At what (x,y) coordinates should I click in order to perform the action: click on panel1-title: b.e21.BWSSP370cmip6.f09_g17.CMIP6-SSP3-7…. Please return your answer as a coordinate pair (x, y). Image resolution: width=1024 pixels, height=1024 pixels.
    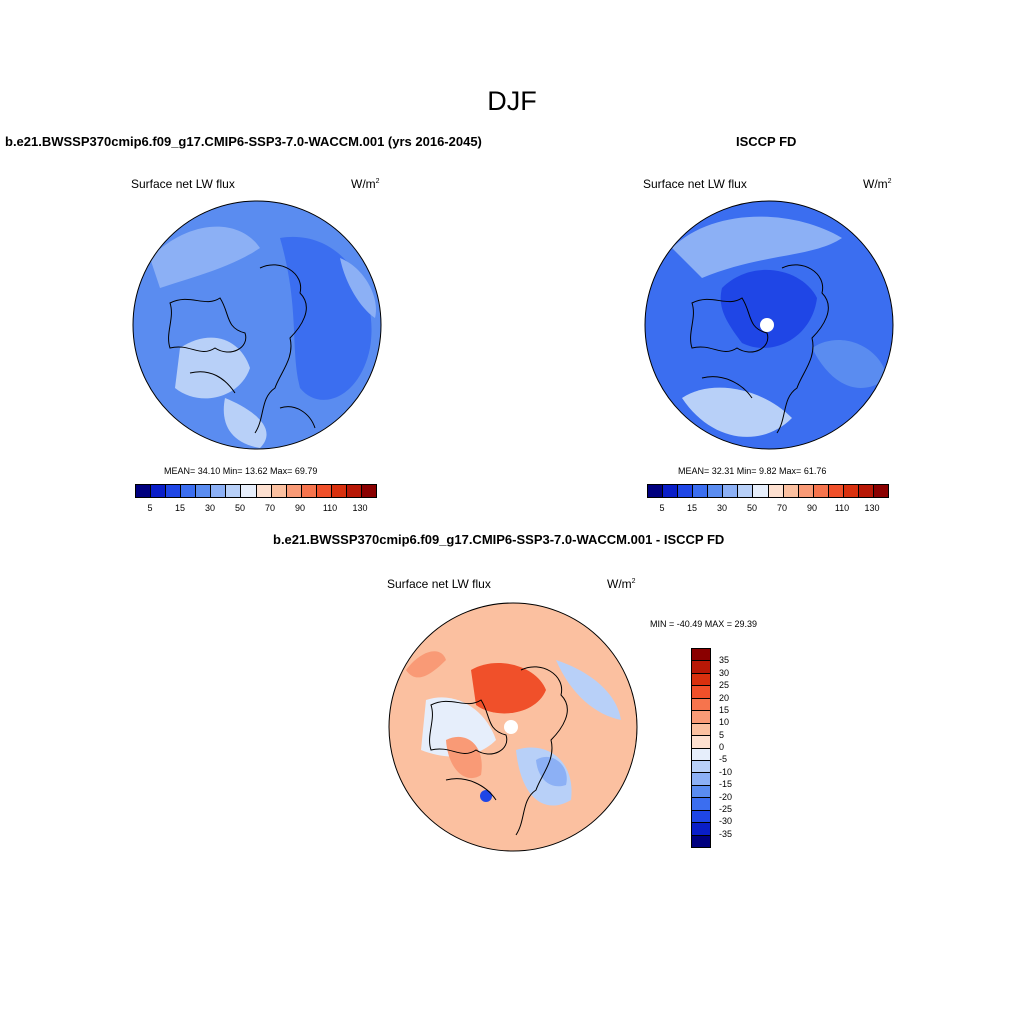
    Looking at the image, I should click on (243, 141).